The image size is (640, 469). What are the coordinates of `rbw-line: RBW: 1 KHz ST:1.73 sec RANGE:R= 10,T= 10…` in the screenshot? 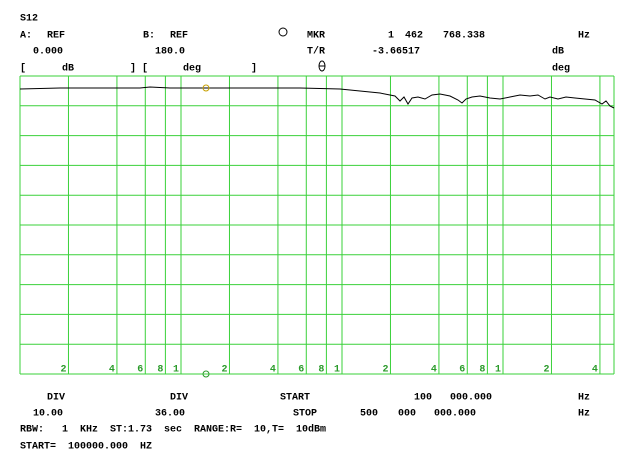 It's located at (173, 430).